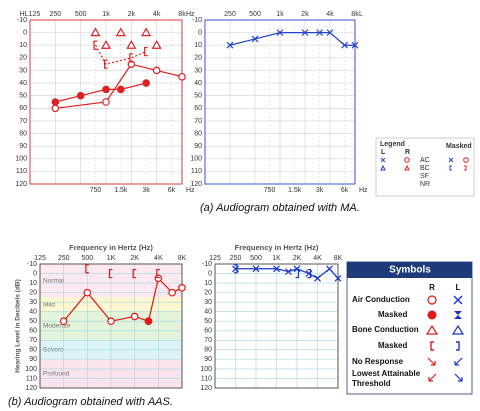 The image size is (480, 411). I want to click on y-tick-label: -10, so click(22, 20).